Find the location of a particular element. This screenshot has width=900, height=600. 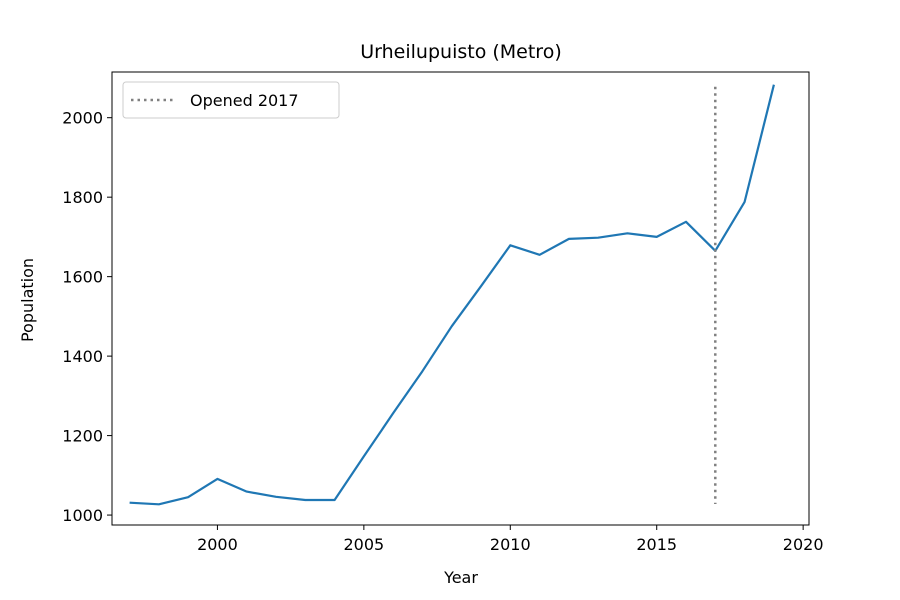

x-tick-label: 2010 is located at coordinates (510, 544).